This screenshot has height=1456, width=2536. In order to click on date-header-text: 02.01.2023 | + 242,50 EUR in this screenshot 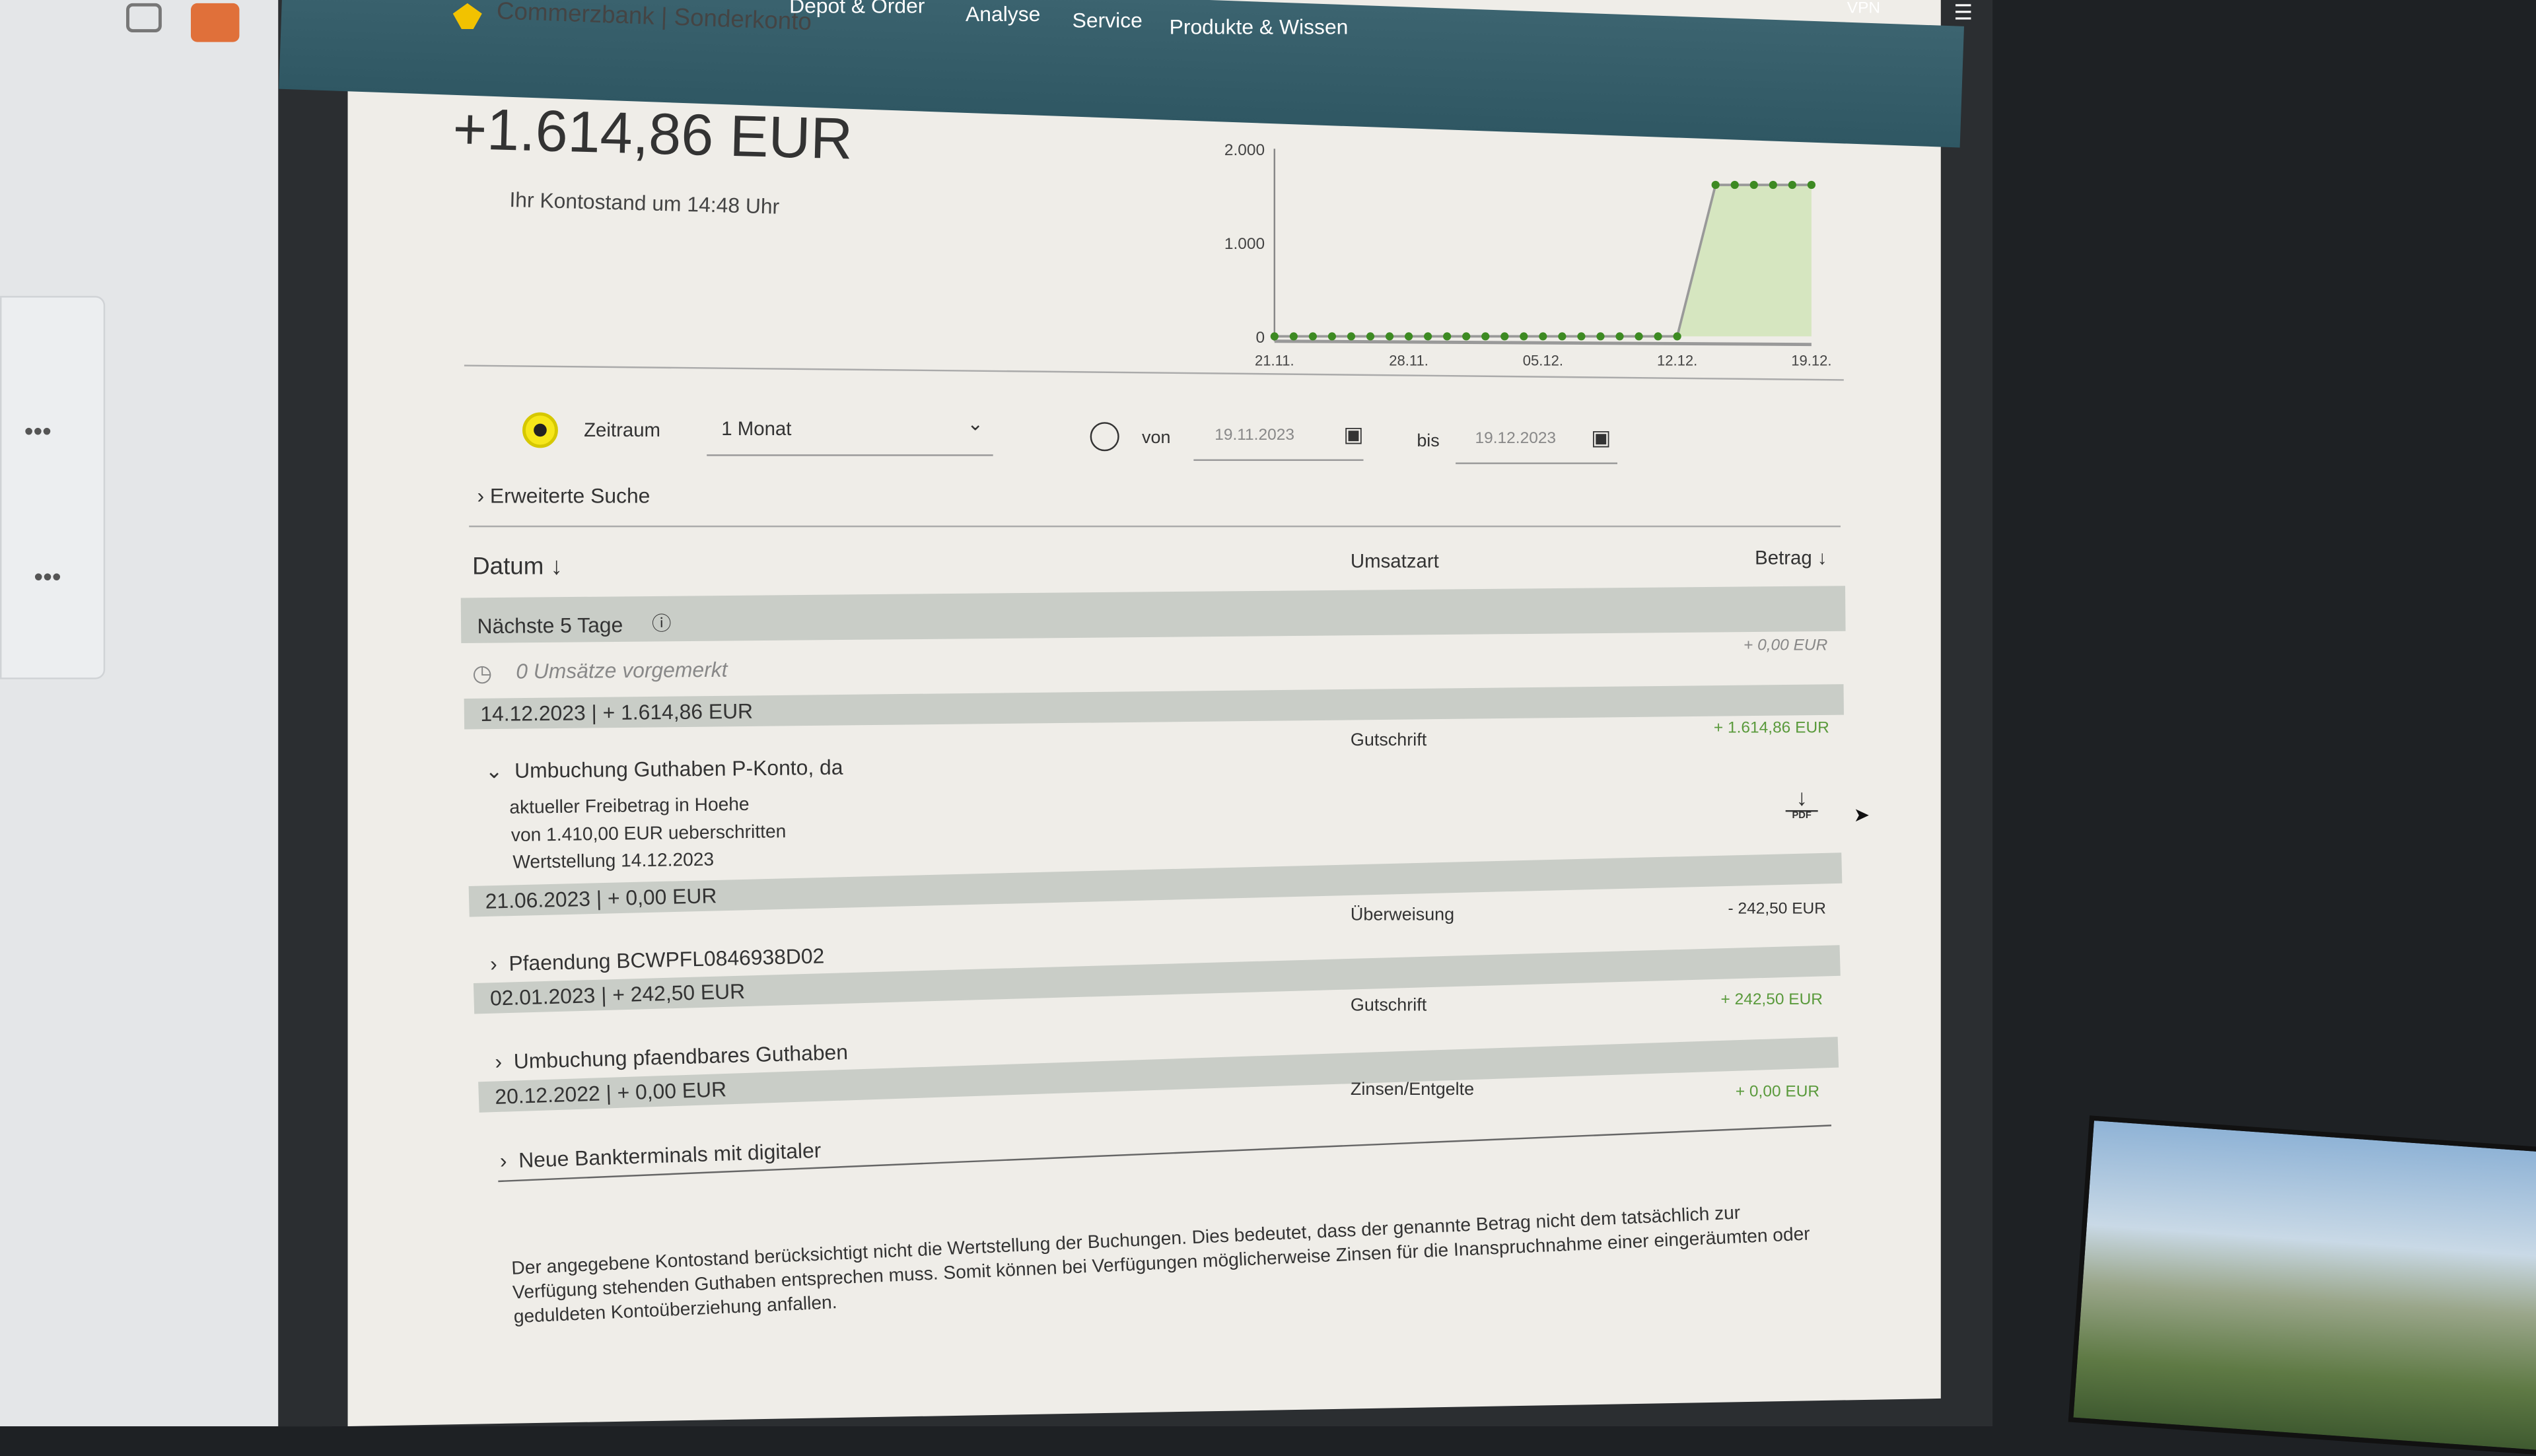, I will do `click(617, 994)`.